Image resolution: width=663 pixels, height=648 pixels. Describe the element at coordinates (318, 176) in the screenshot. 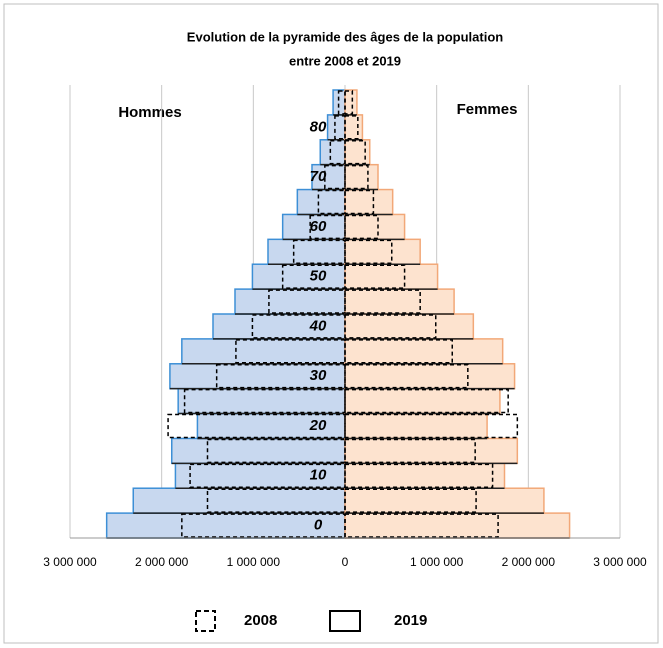

I see `age-label: 70` at that location.